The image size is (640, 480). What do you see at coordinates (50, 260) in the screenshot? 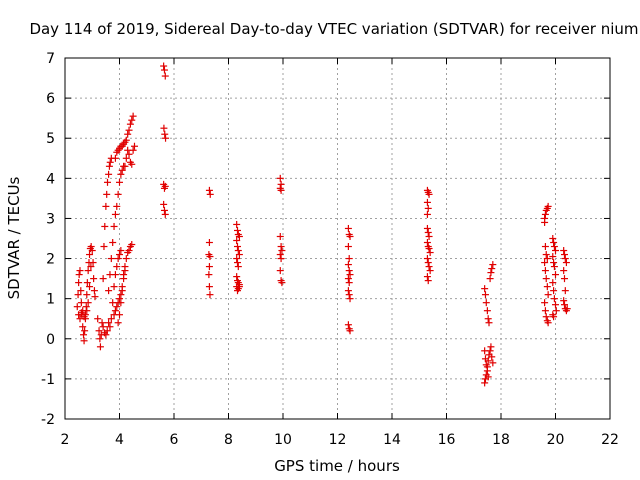
I see `y-tick-label: 2` at bounding box center [50, 260].